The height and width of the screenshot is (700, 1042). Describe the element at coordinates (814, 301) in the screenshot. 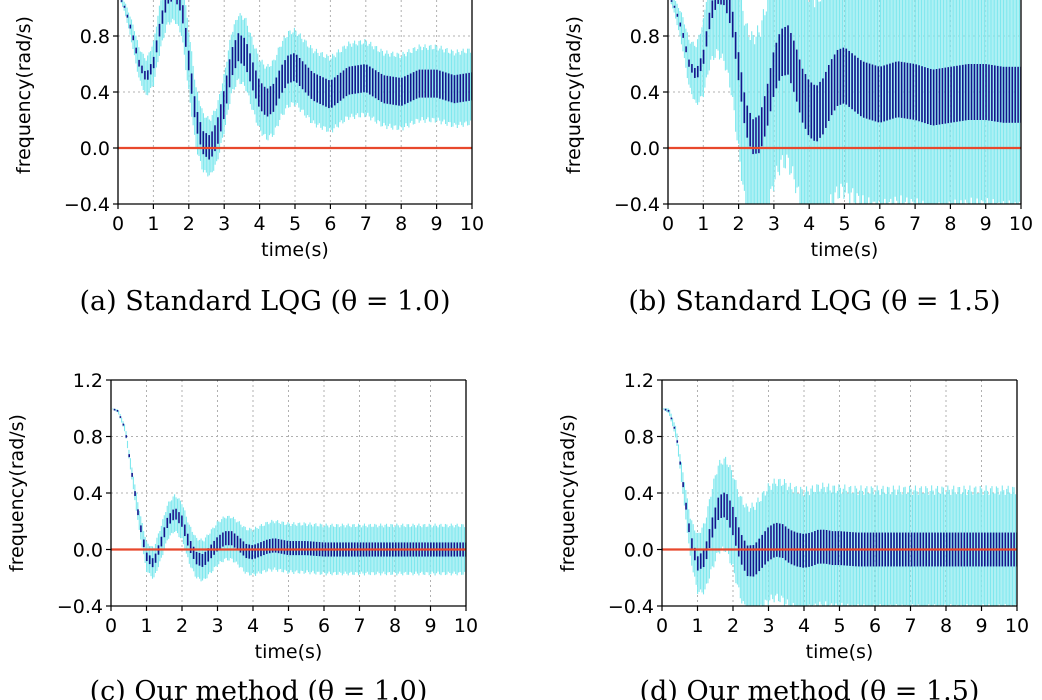

I see `panel-caption: (b) Standard LQG (θ = 1.5)` at that location.